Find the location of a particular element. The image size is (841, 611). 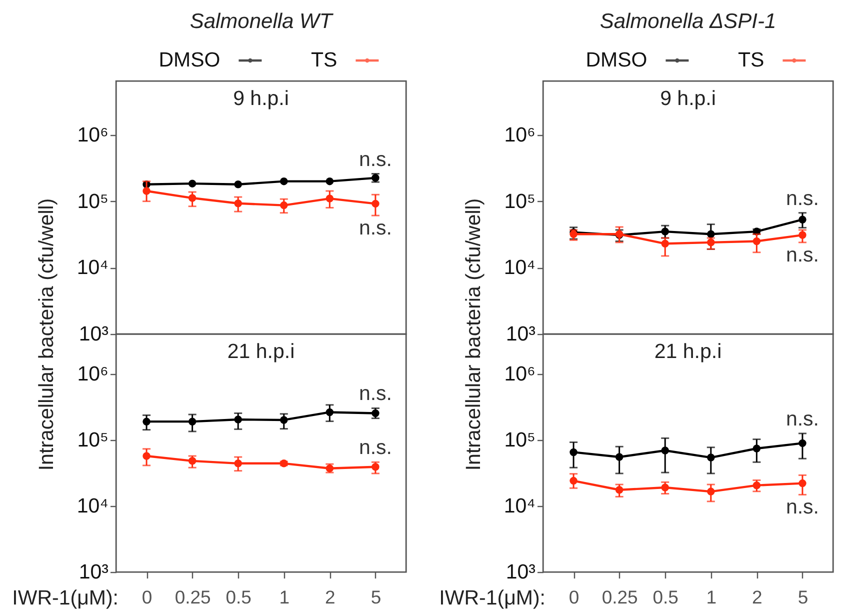

chart-title: Salmonella ΔSPI-1 is located at coordinates (688, 21).